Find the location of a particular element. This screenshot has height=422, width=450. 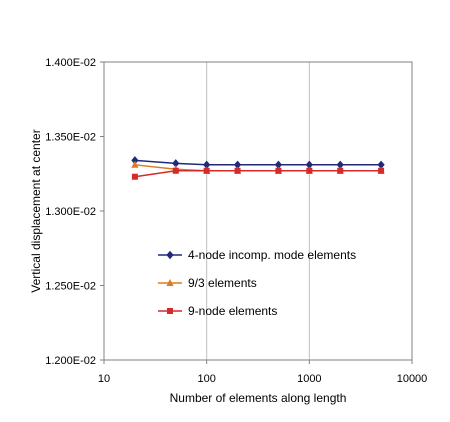

y-tick-label: 1.300E-02 is located at coordinates (70, 212).